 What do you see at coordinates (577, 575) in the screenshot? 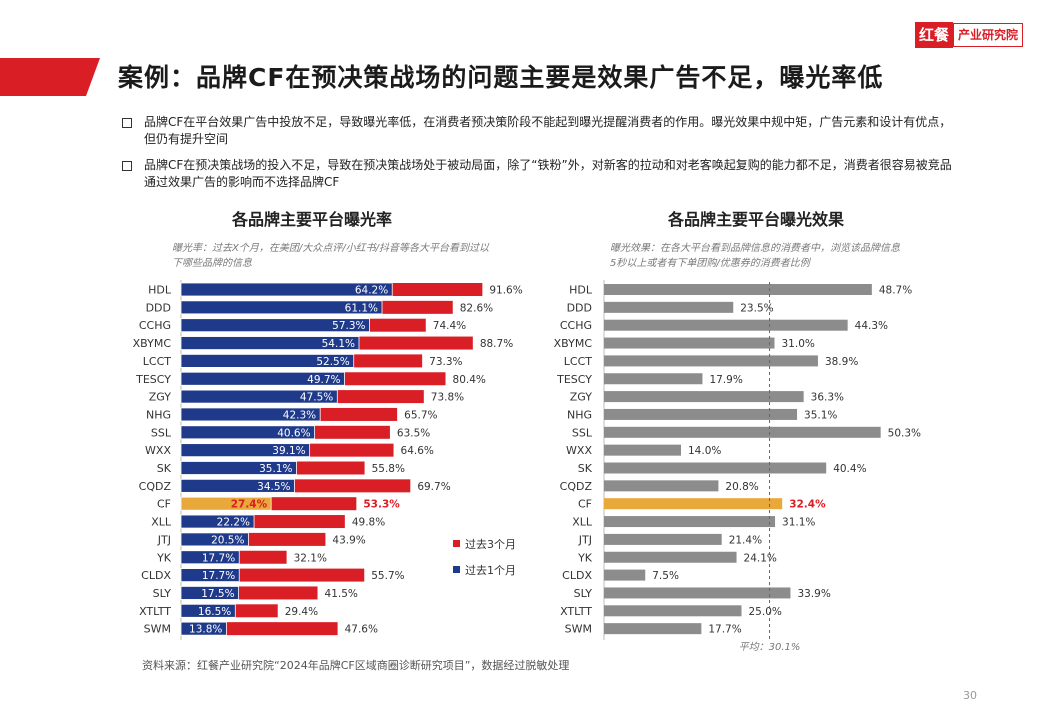
I see `right-category-label: CLDX` at bounding box center [577, 575].